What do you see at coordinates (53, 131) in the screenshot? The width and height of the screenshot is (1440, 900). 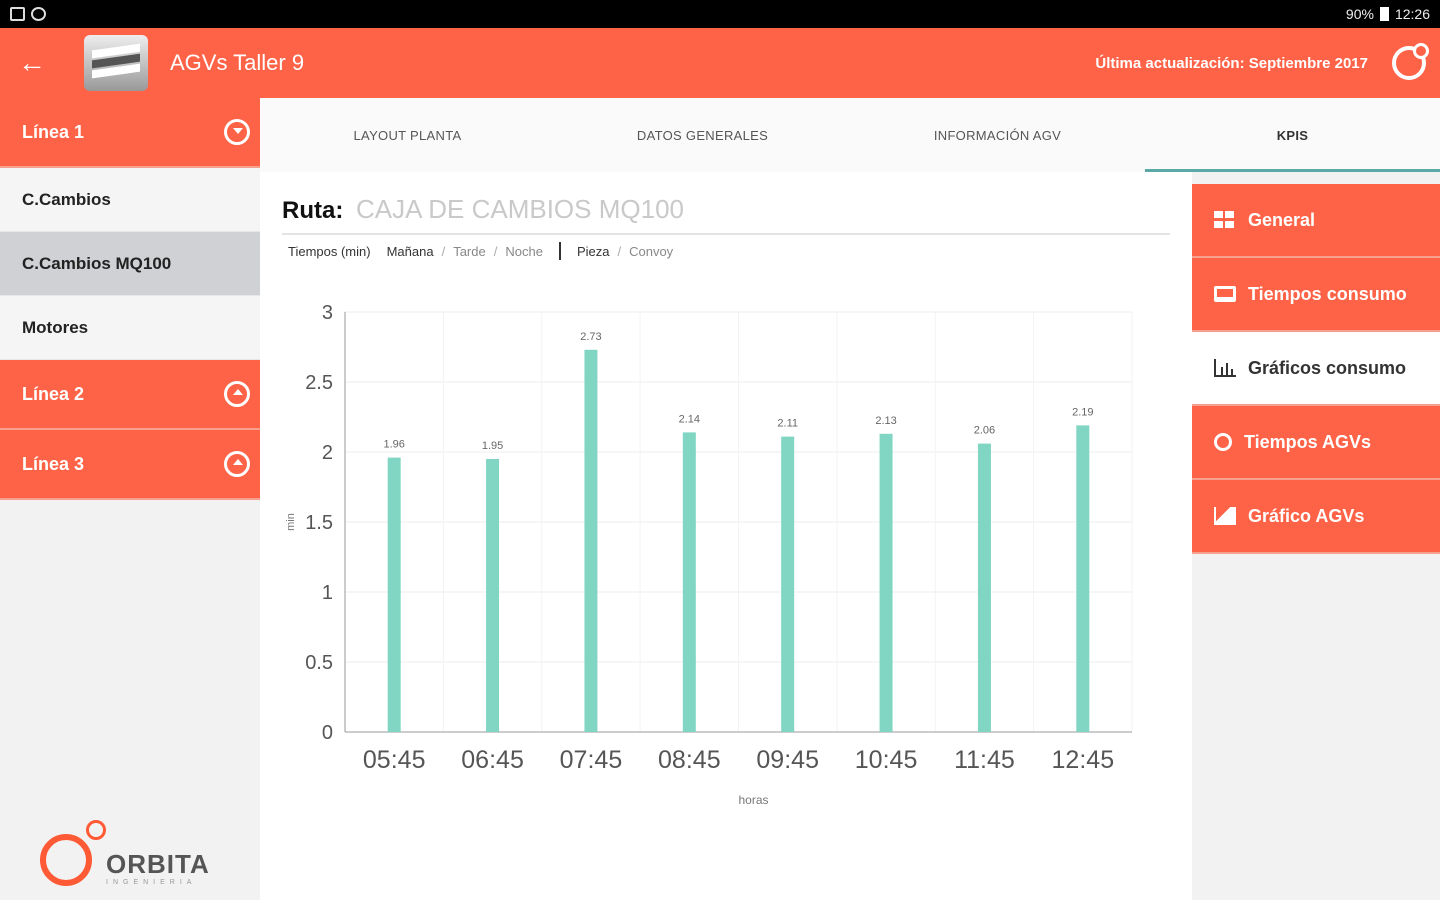 I see `sidebar-line-1-label: Línea 1` at bounding box center [53, 131].